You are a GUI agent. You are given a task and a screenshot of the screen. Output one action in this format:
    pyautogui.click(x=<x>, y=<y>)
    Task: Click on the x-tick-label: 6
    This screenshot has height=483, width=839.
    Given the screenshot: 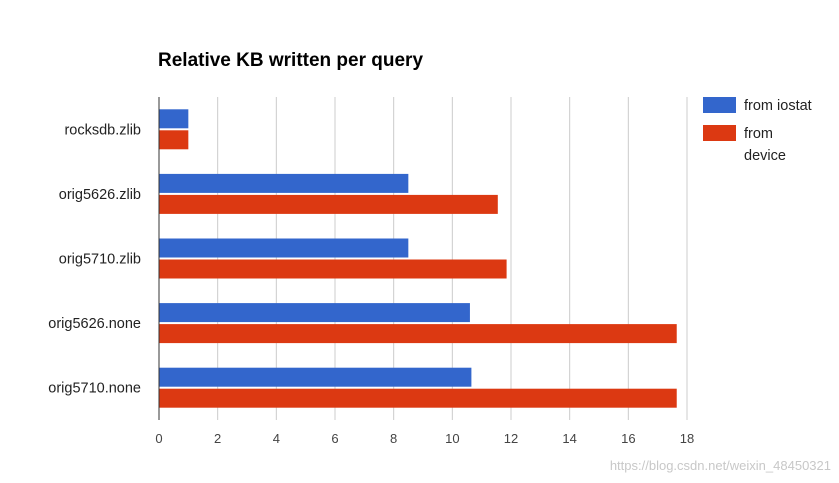 What is the action you would take?
    pyautogui.click(x=334, y=438)
    